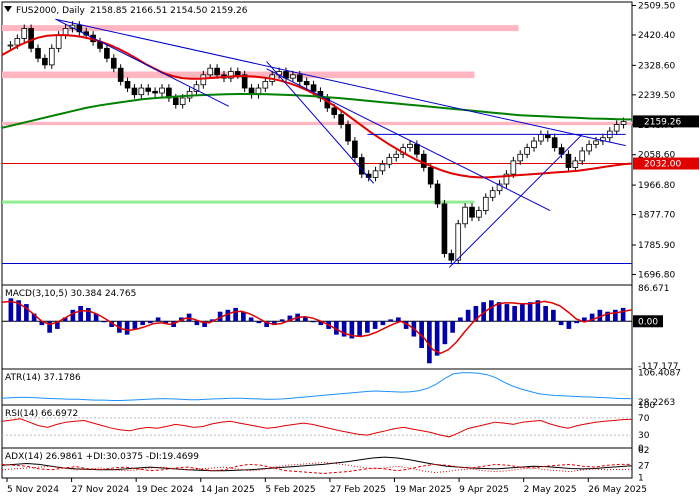  I want to click on x-tick-label: 9 Apr 2025, so click(484, 490).